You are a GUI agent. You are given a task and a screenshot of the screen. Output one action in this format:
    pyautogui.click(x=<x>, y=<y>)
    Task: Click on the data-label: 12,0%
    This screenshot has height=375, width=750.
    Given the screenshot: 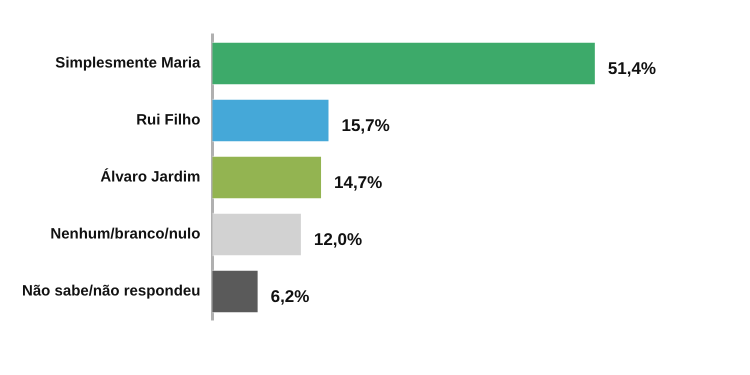 What is the action you would take?
    pyautogui.click(x=338, y=240)
    